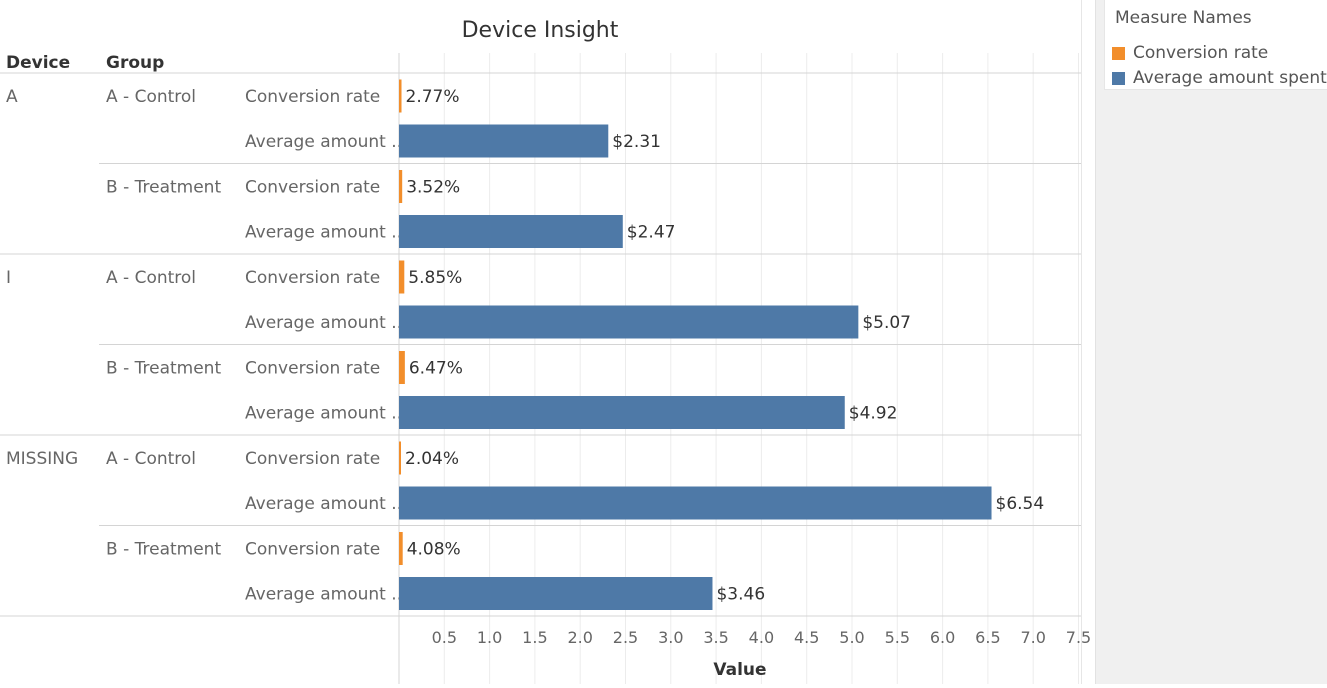  What do you see at coordinates (534, 637) in the screenshot?
I see `x-tick-label: 1.5` at bounding box center [534, 637].